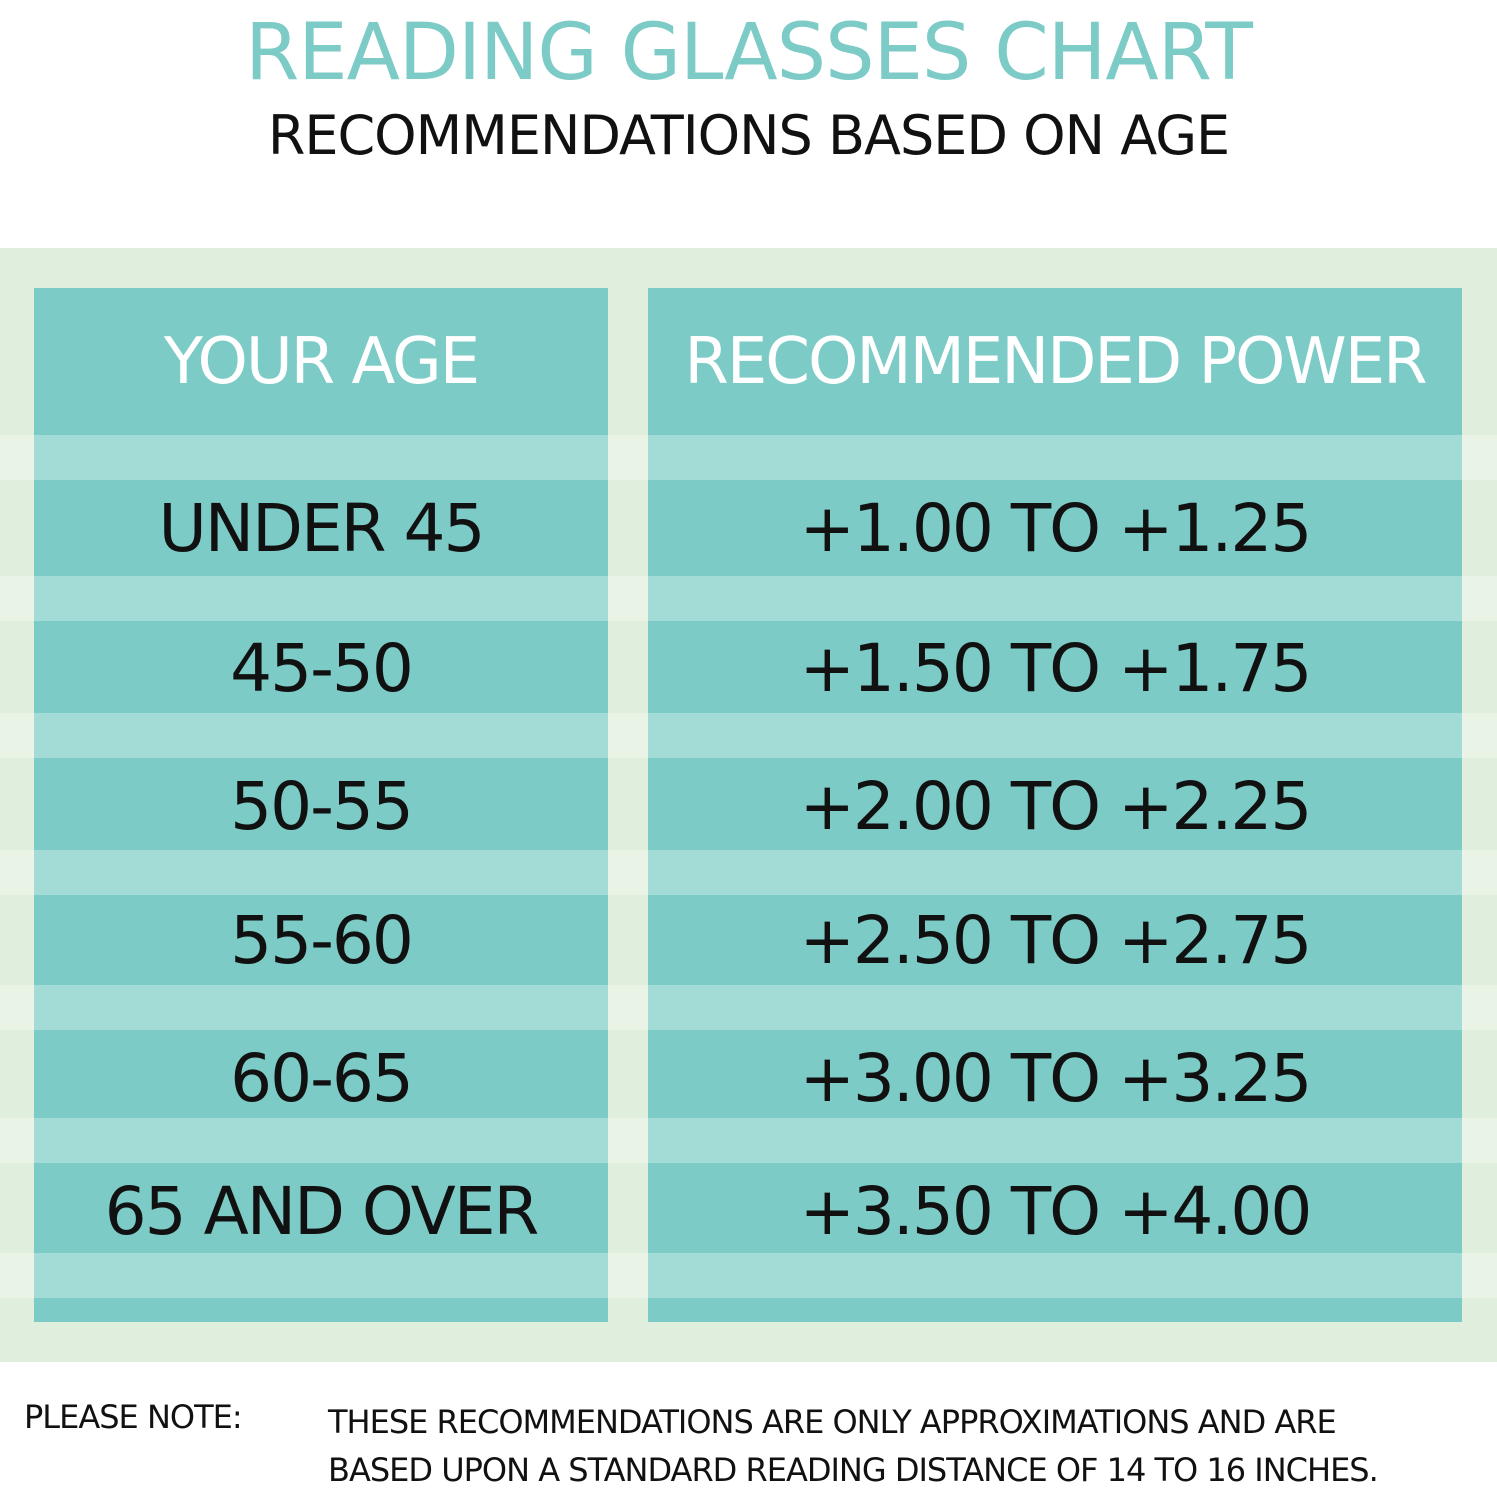 The height and width of the screenshot is (1497, 1497). What do you see at coordinates (1056, 1078) in the screenshot?
I see `power-cell: +3.00 TO +3.25` at bounding box center [1056, 1078].